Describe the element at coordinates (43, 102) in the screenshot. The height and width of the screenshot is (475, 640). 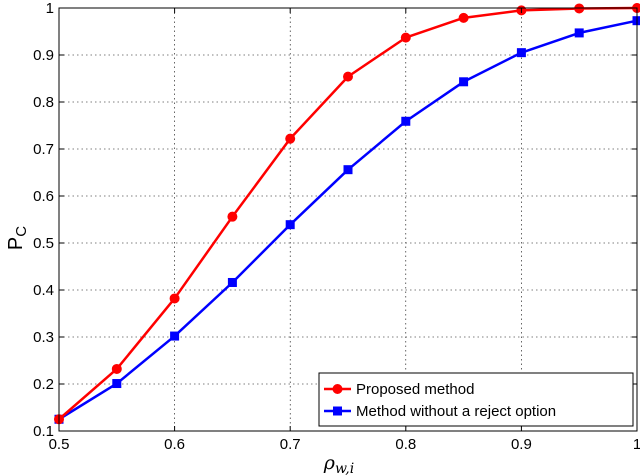
I see `y-tick-label: 0.8` at that location.